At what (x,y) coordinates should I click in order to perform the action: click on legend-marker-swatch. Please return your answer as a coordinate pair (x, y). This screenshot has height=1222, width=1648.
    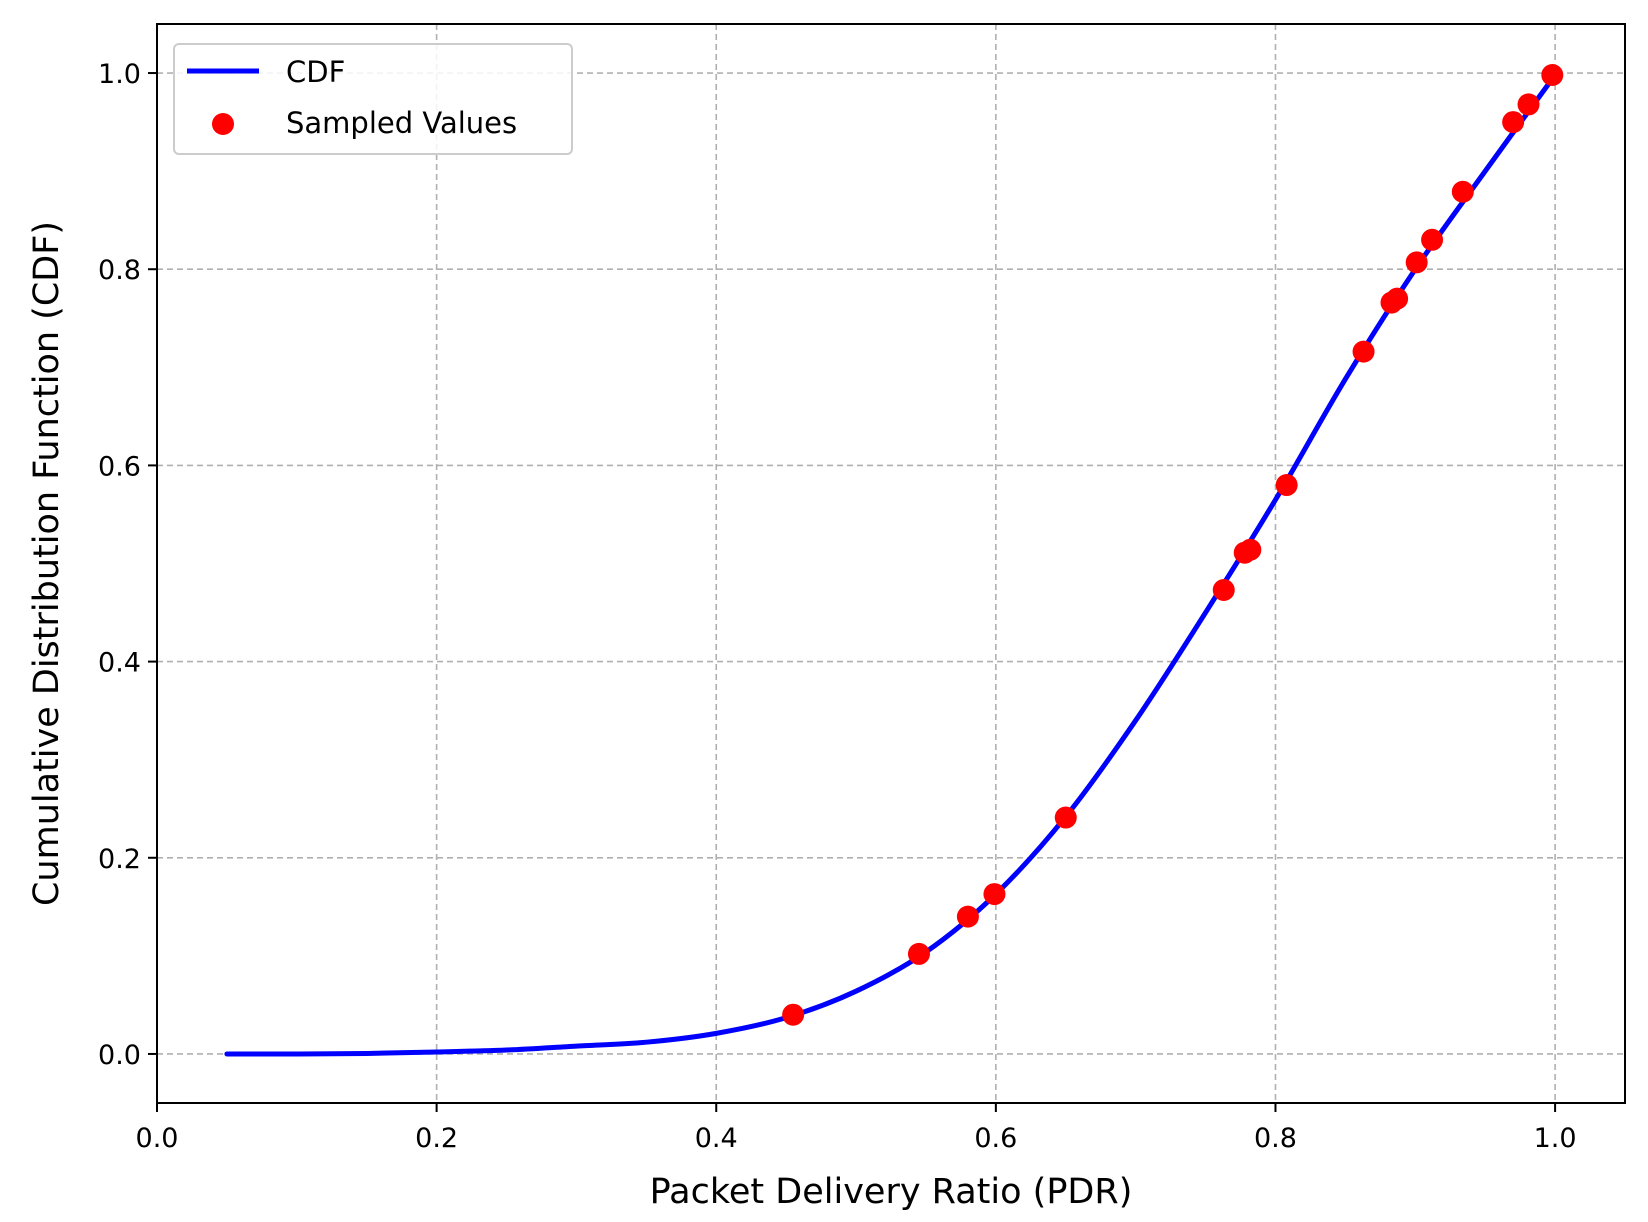
    Looking at the image, I should click on (223, 124).